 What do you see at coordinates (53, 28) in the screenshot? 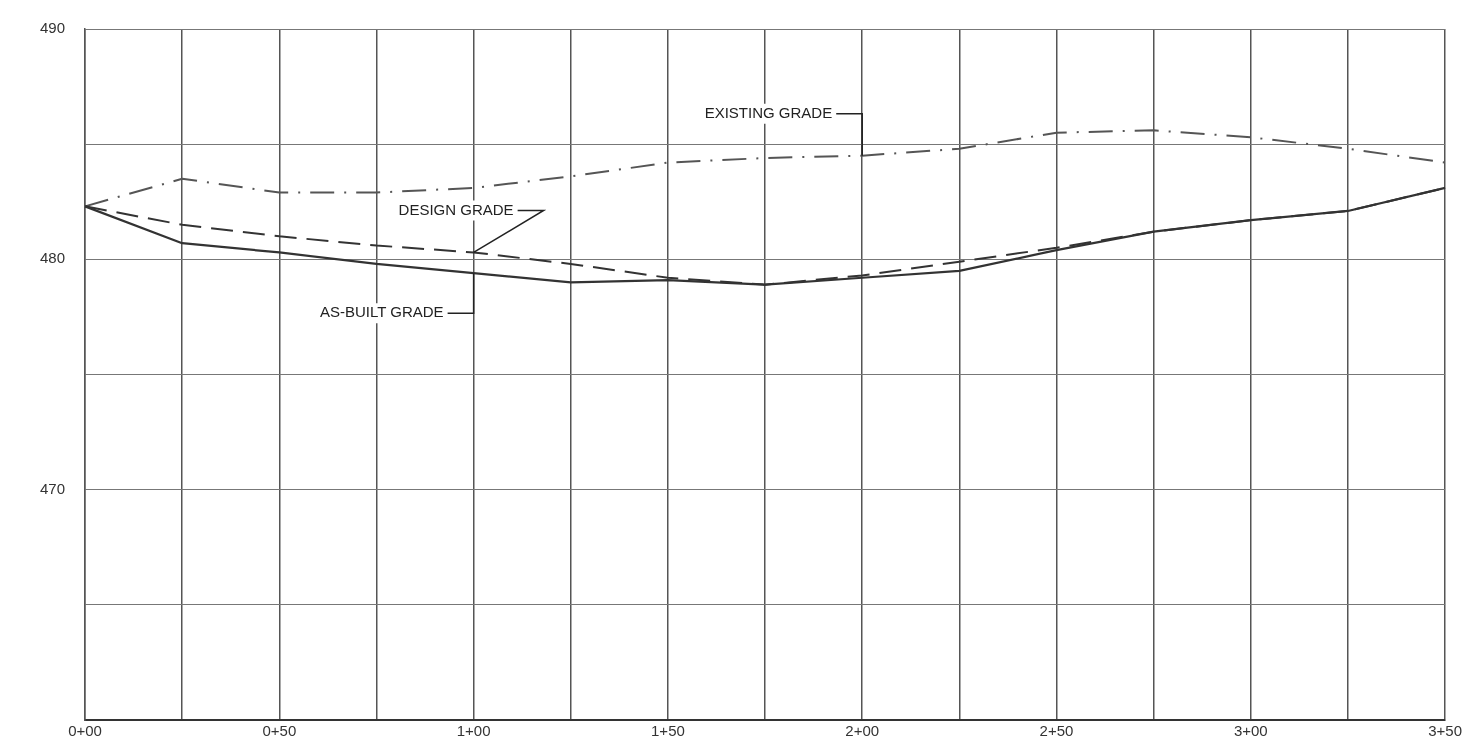
I see `y-tick-label: 490` at bounding box center [53, 28].